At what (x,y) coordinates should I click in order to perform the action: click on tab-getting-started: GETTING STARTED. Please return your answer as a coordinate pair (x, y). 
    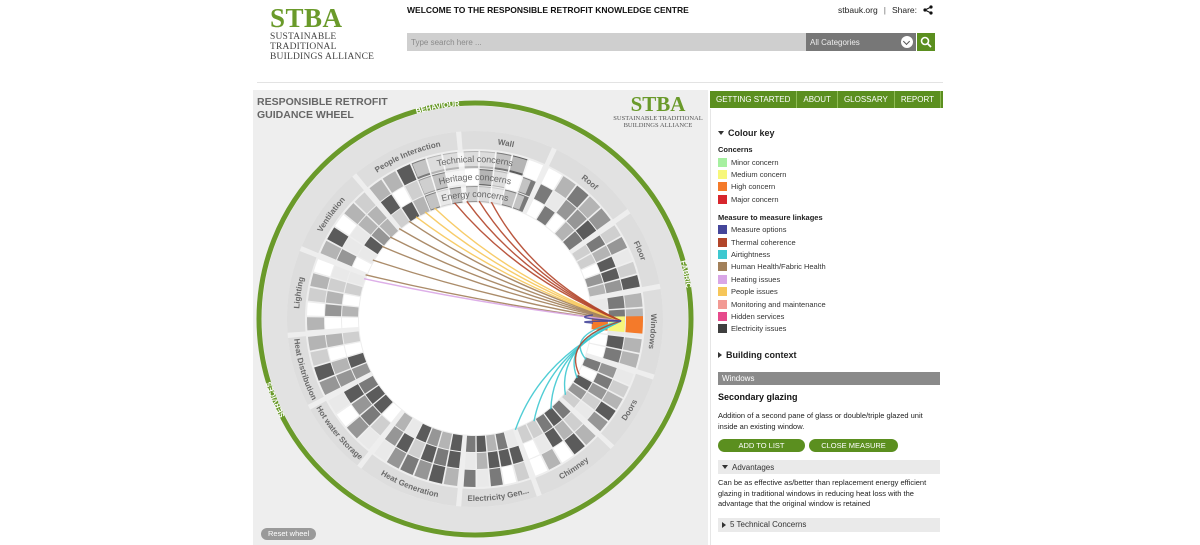
    Looking at the image, I should click on (754, 99).